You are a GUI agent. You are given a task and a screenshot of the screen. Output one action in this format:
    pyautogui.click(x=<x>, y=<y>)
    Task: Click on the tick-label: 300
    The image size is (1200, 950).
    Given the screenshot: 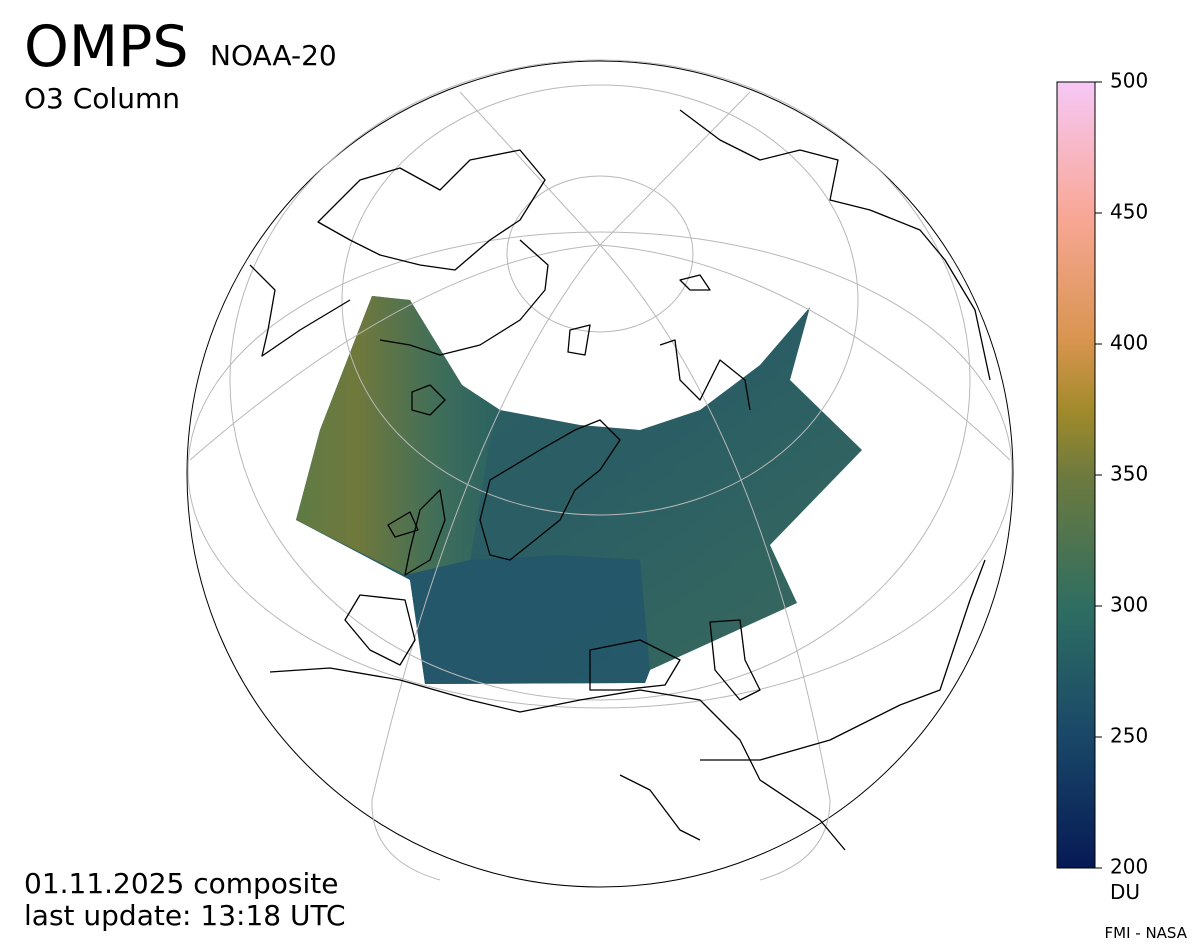 What is the action you would take?
    pyautogui.click(x=1129, y=605)
    